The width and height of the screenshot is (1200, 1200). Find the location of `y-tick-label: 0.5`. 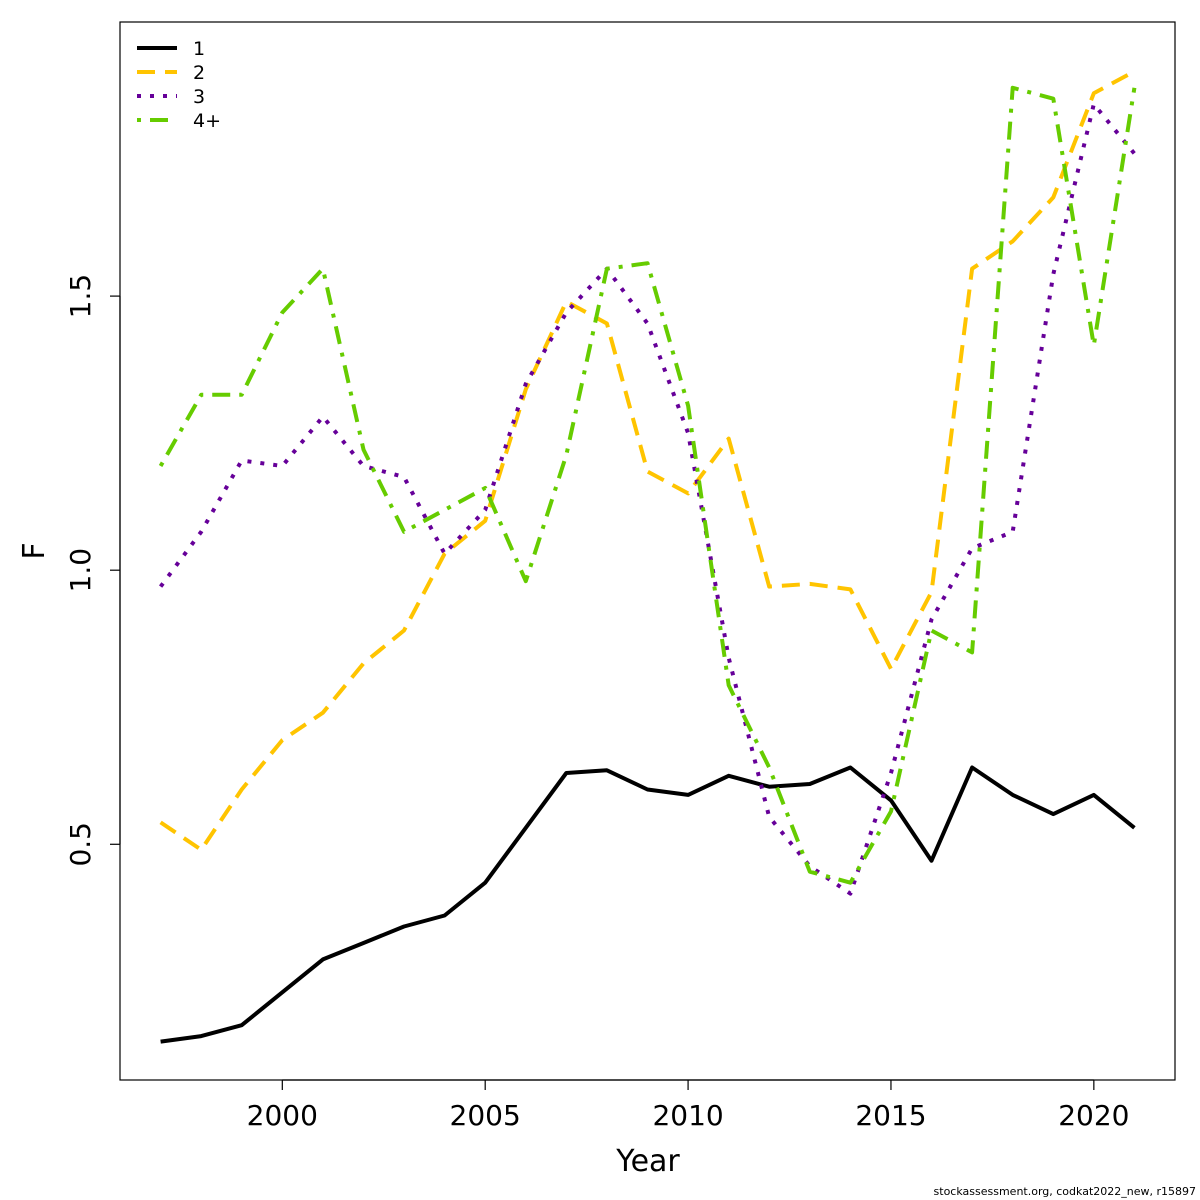

y-tick-label: 0.5 is located at coordinates (80, 844).